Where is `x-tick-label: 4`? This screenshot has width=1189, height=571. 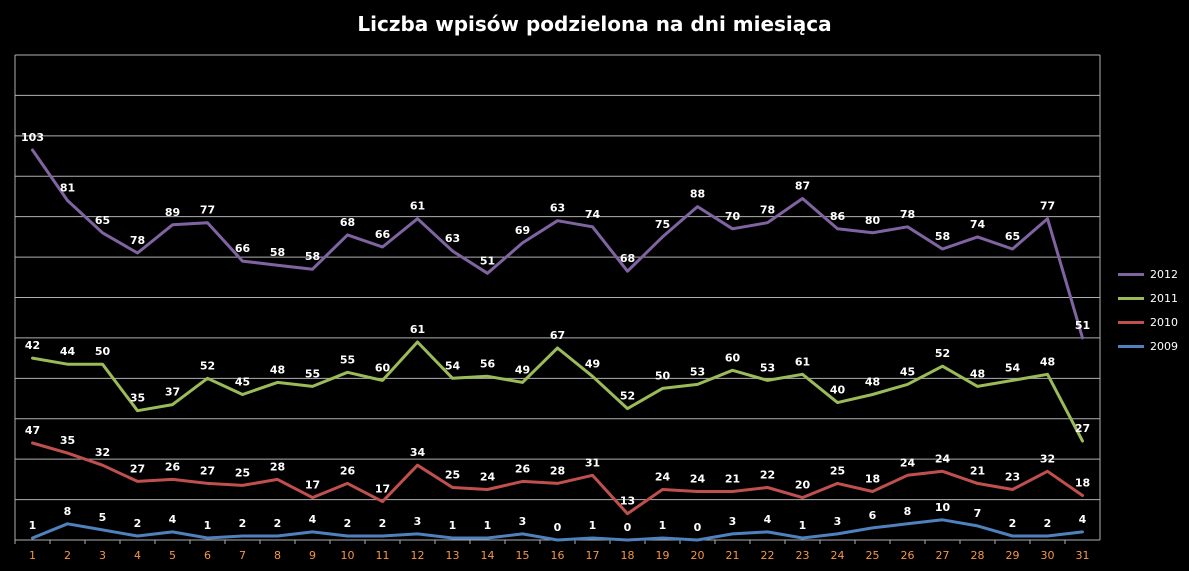
x-tick-label: 4 is located at coordinates (137, 555).